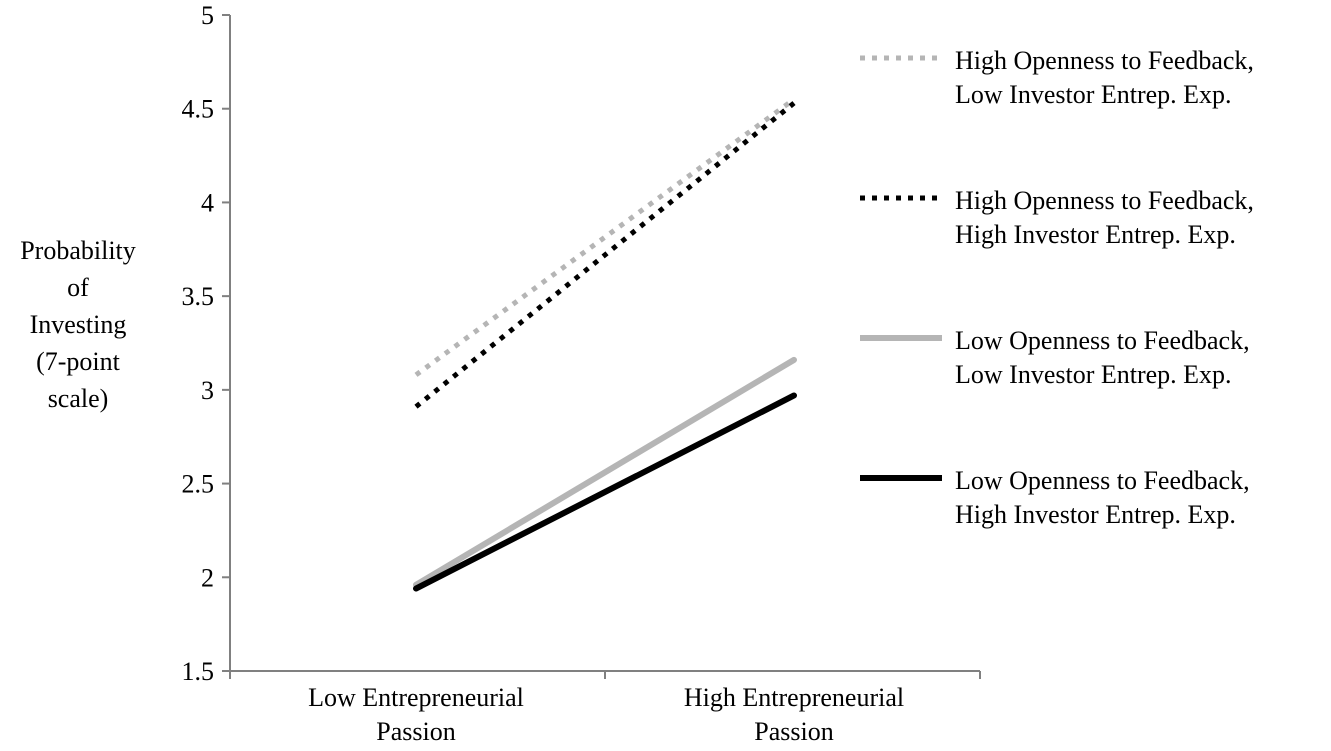  What do you see at coordinates (207, 202) in the screenshot?
I see `y-tick-label: 4` at bounding box center [207, 202].